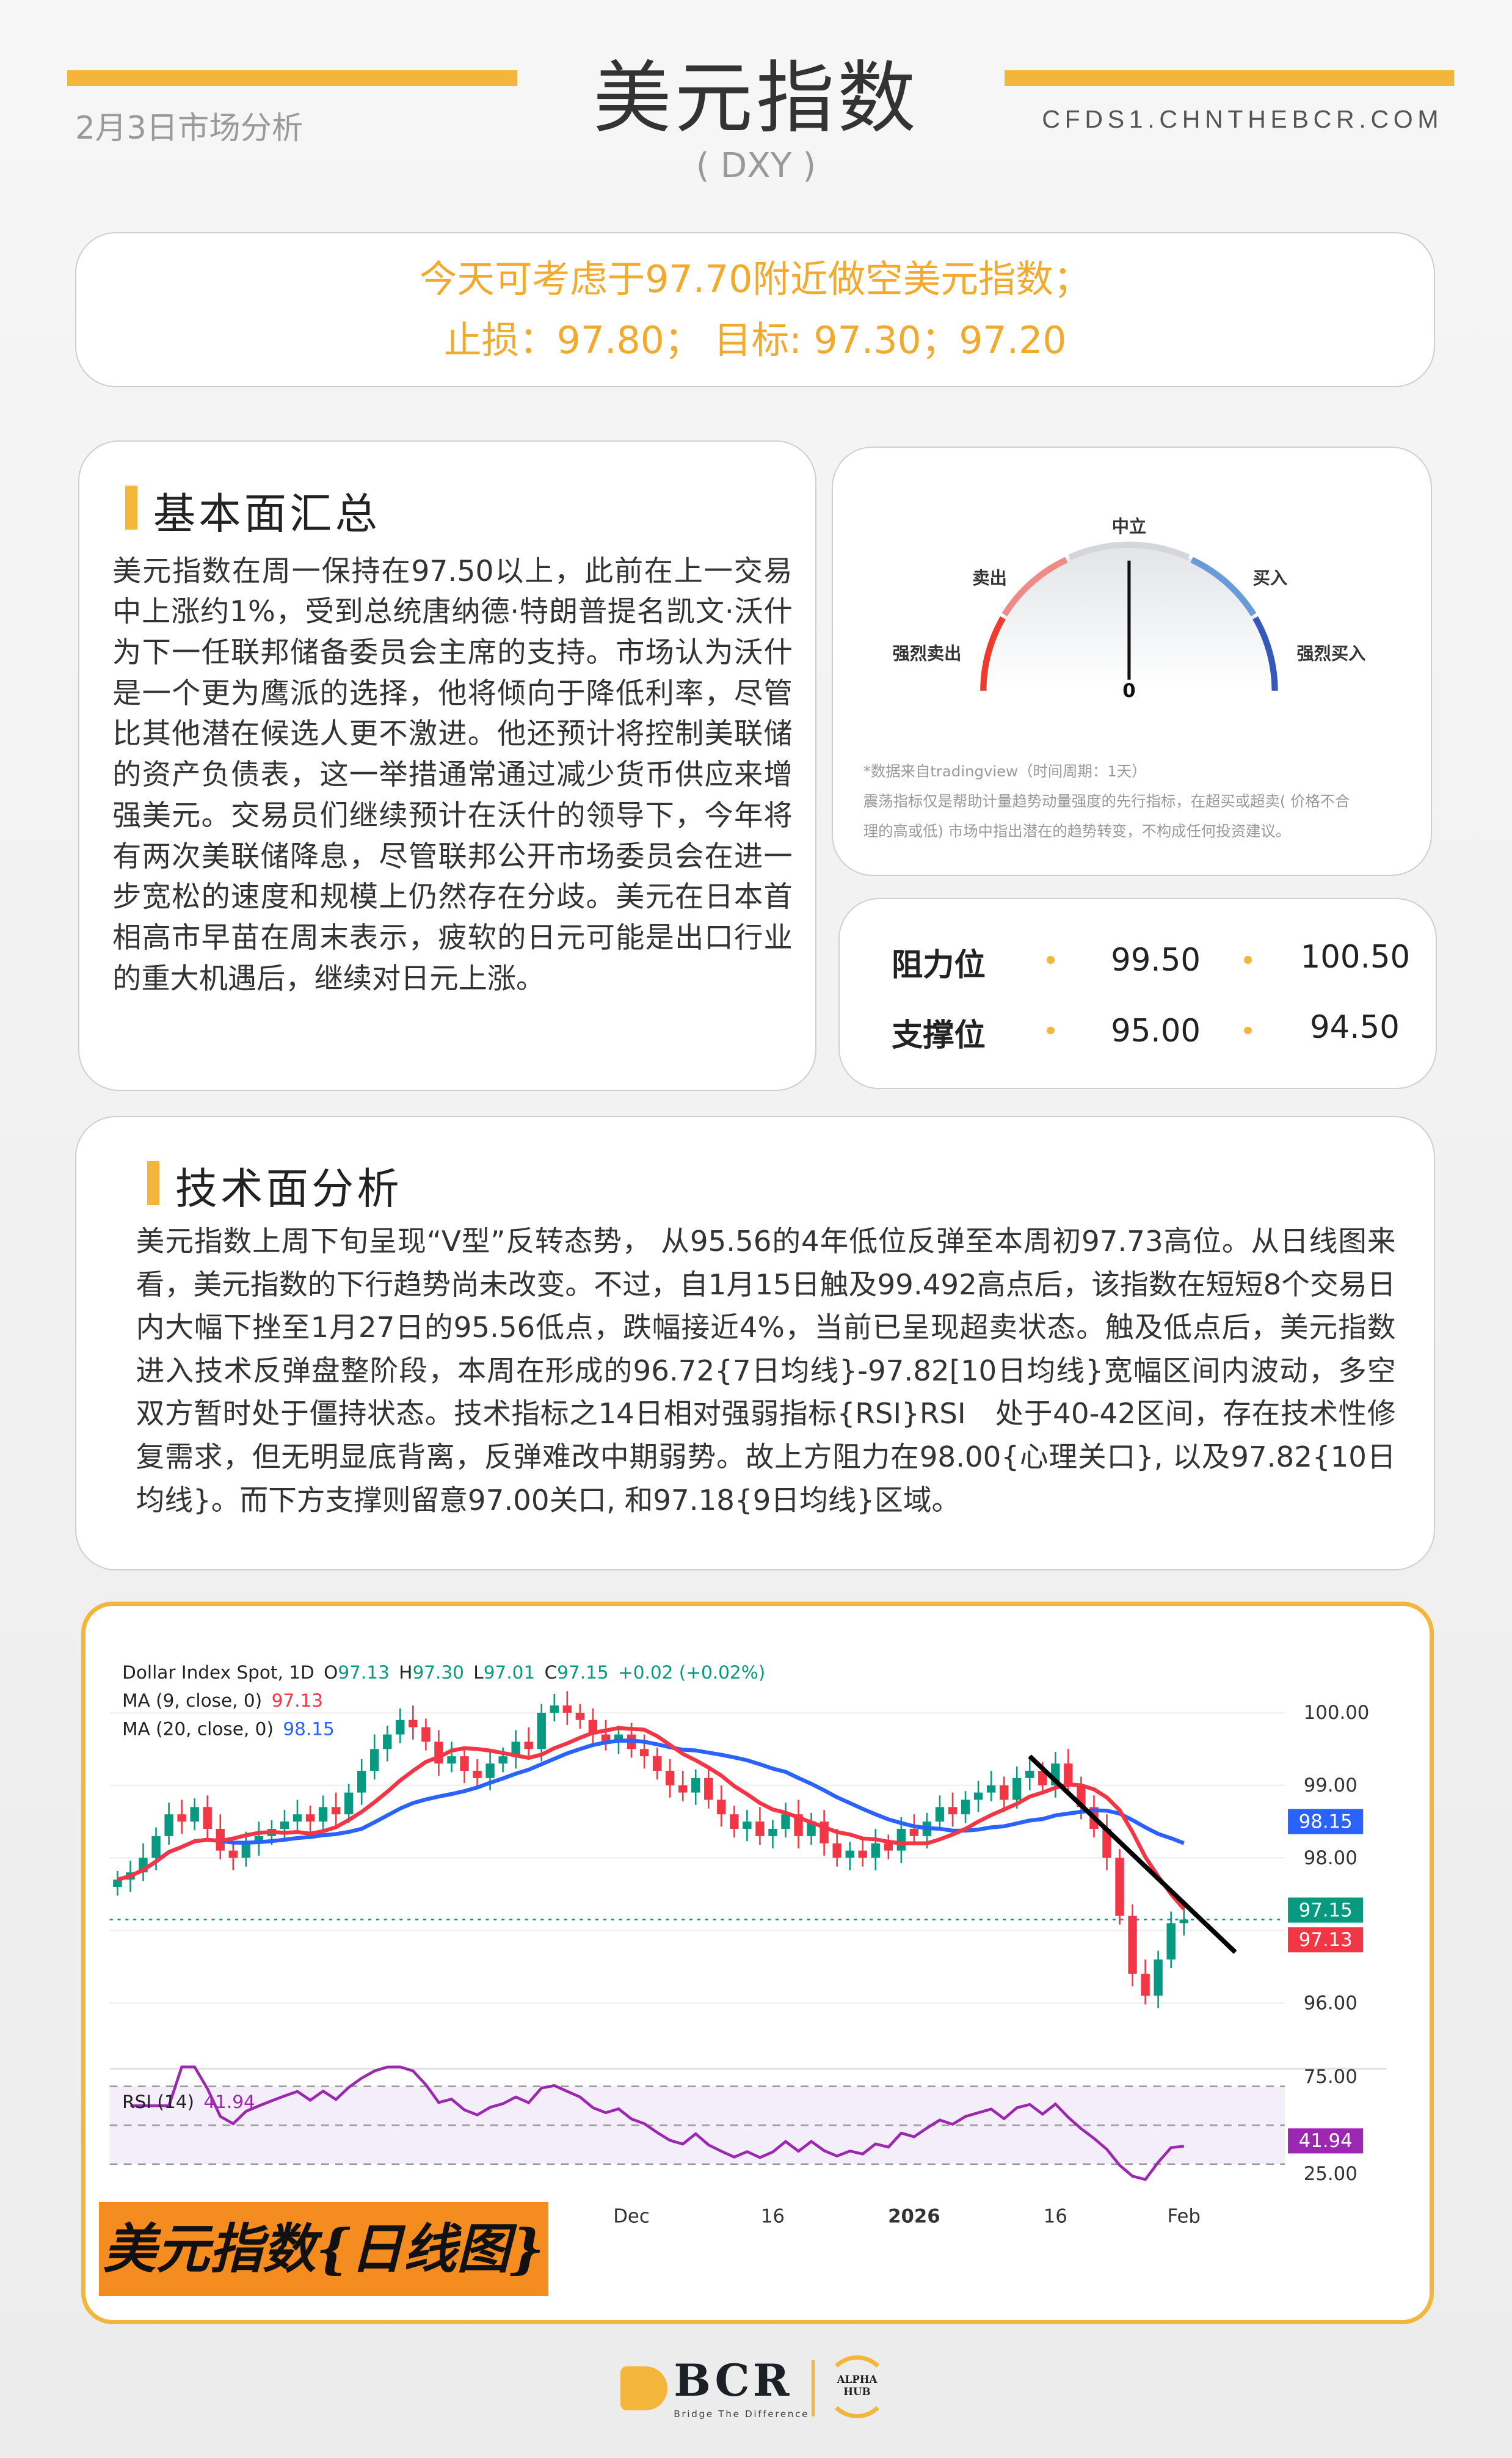  What do you see at coordinates (1331, 1858) in the screenshot?
I see `price-axis-label: 98.00` at bounding box center [1331, 1858].